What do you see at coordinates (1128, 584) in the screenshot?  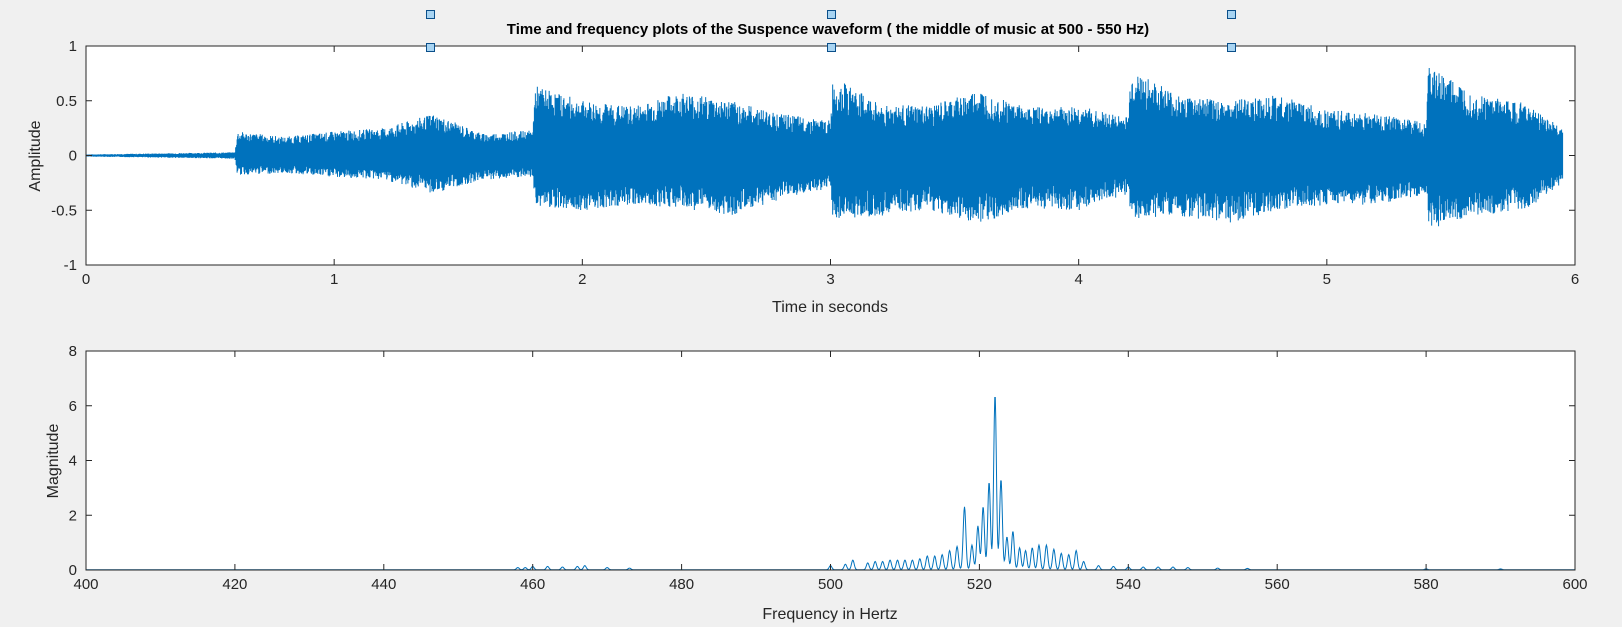 I see `x-tick-label: 540` at bounding box center [1128, 584].